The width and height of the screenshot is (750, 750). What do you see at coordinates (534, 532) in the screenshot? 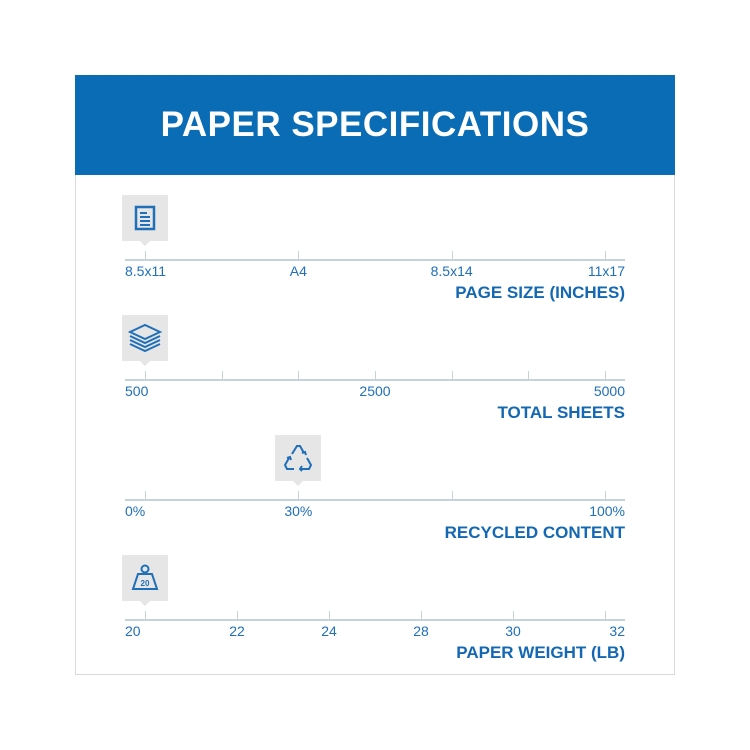
I see `scale-title: RECYCLED CONTENT` at bounding box center [534, 532].